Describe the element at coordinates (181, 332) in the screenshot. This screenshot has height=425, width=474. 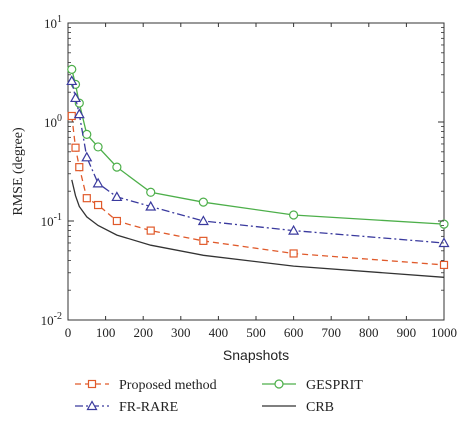
I see `x-tick-label: 300` at that location.